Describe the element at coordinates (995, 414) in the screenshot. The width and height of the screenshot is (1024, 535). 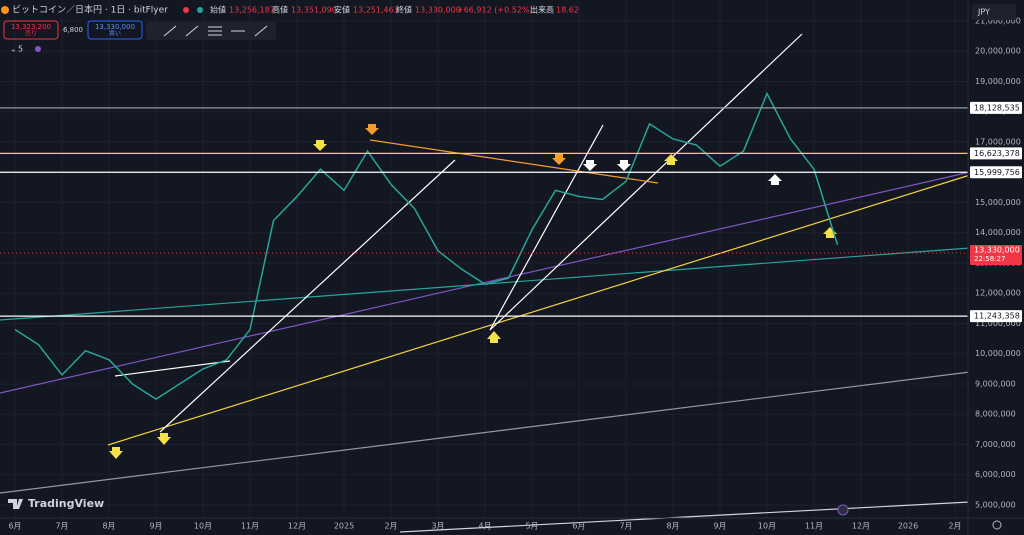
I see `y-tick-label: 8,000,000` at that location.